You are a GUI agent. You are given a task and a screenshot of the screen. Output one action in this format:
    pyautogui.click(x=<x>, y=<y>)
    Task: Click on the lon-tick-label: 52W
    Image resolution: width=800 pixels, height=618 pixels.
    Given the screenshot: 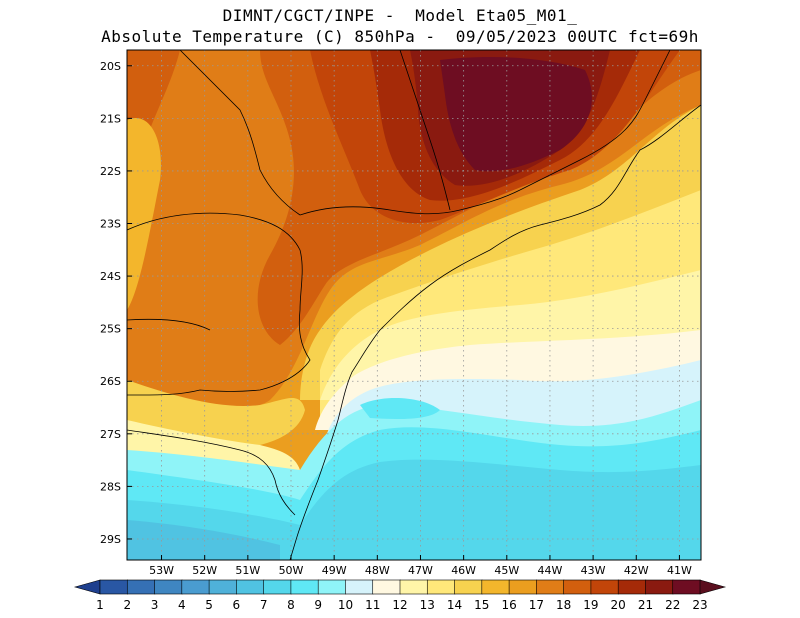 What is the action you would take?
    pyautogui.click(x=204, y=570)
    